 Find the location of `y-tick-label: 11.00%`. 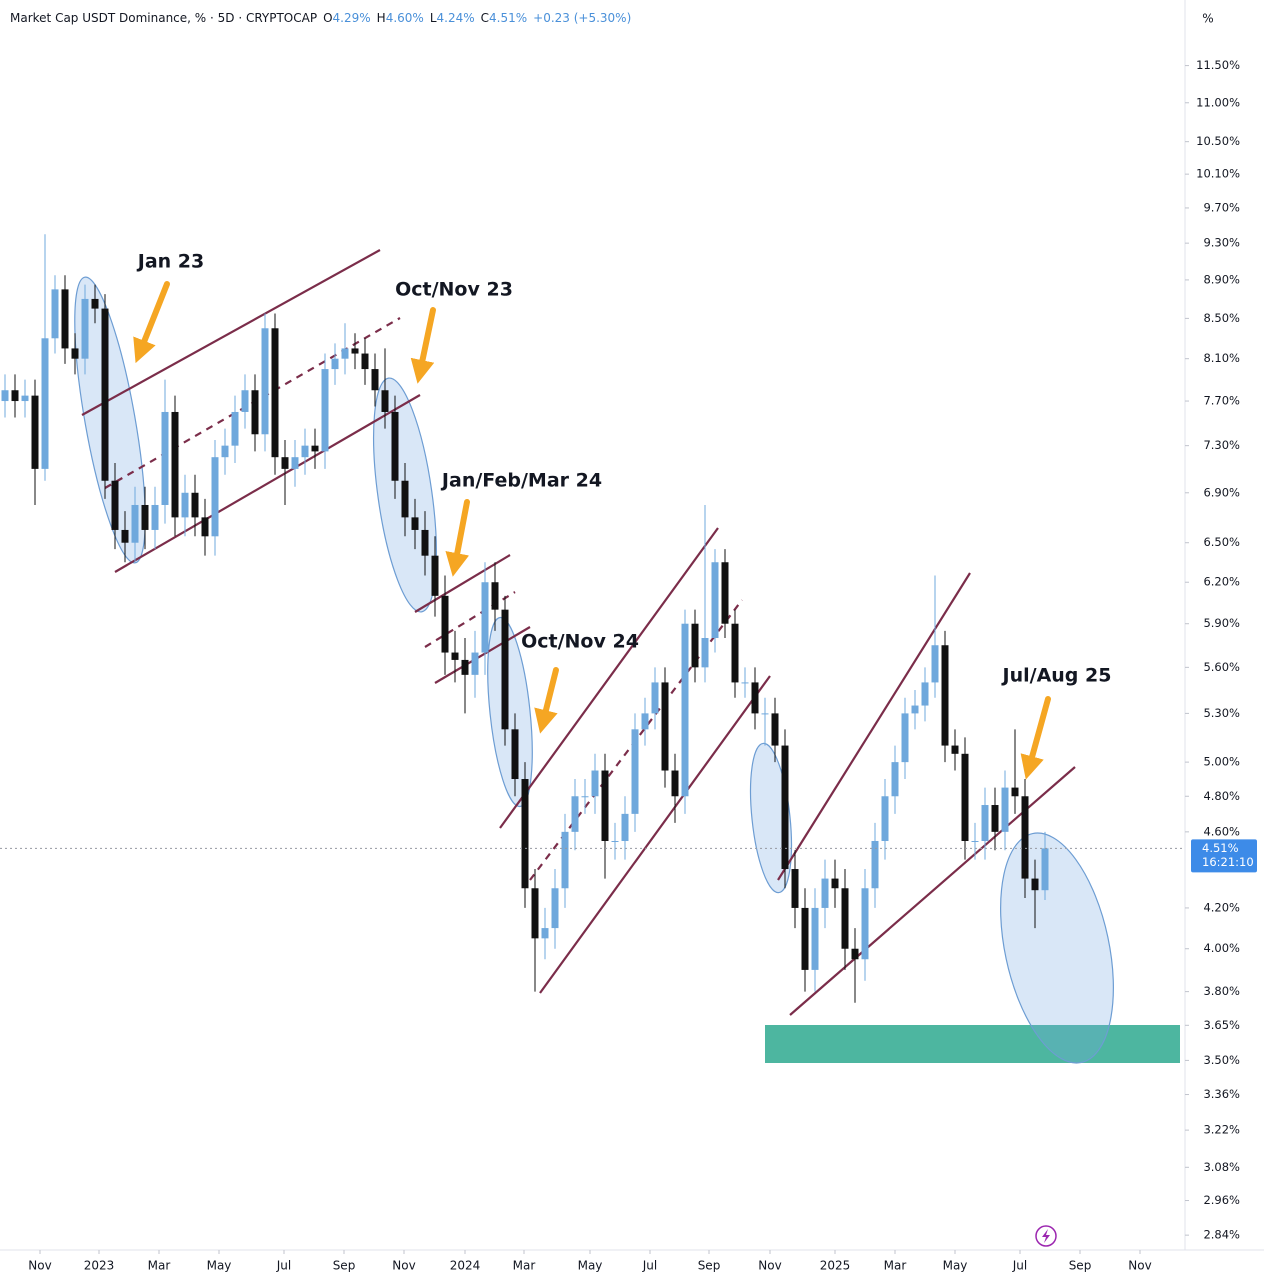

y-tick-label: 11.00% is located at coordinates (1218, 102).